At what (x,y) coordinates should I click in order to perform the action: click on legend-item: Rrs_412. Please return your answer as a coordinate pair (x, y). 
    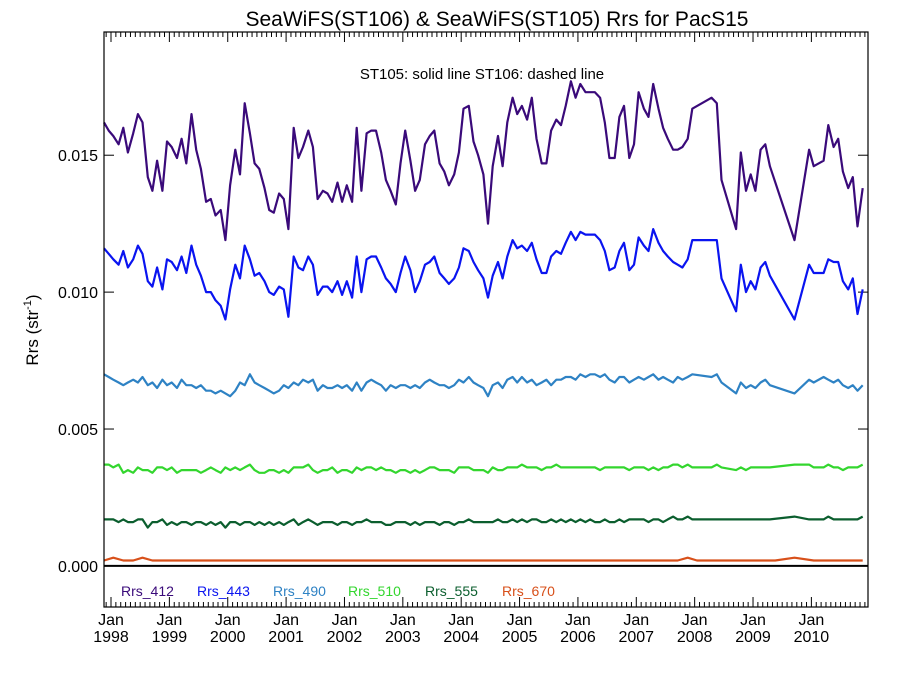
    Looking at the image, I should click on (147, 591).